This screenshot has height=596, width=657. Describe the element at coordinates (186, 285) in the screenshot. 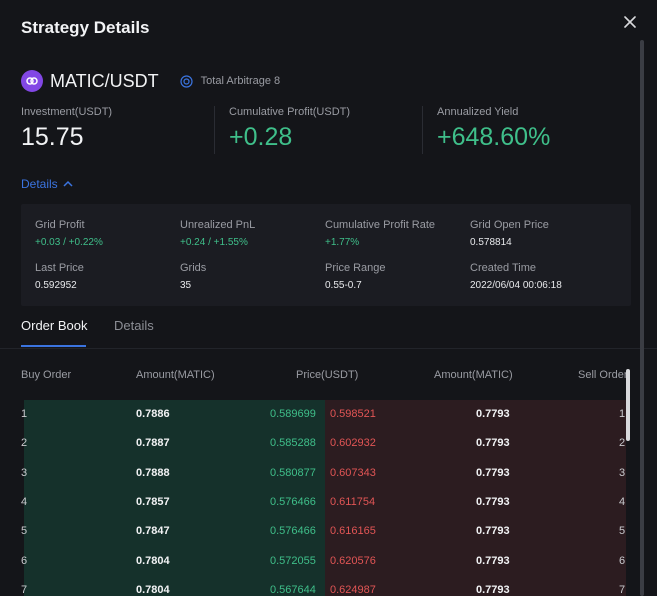

I see `grids-value: 35` at that location.